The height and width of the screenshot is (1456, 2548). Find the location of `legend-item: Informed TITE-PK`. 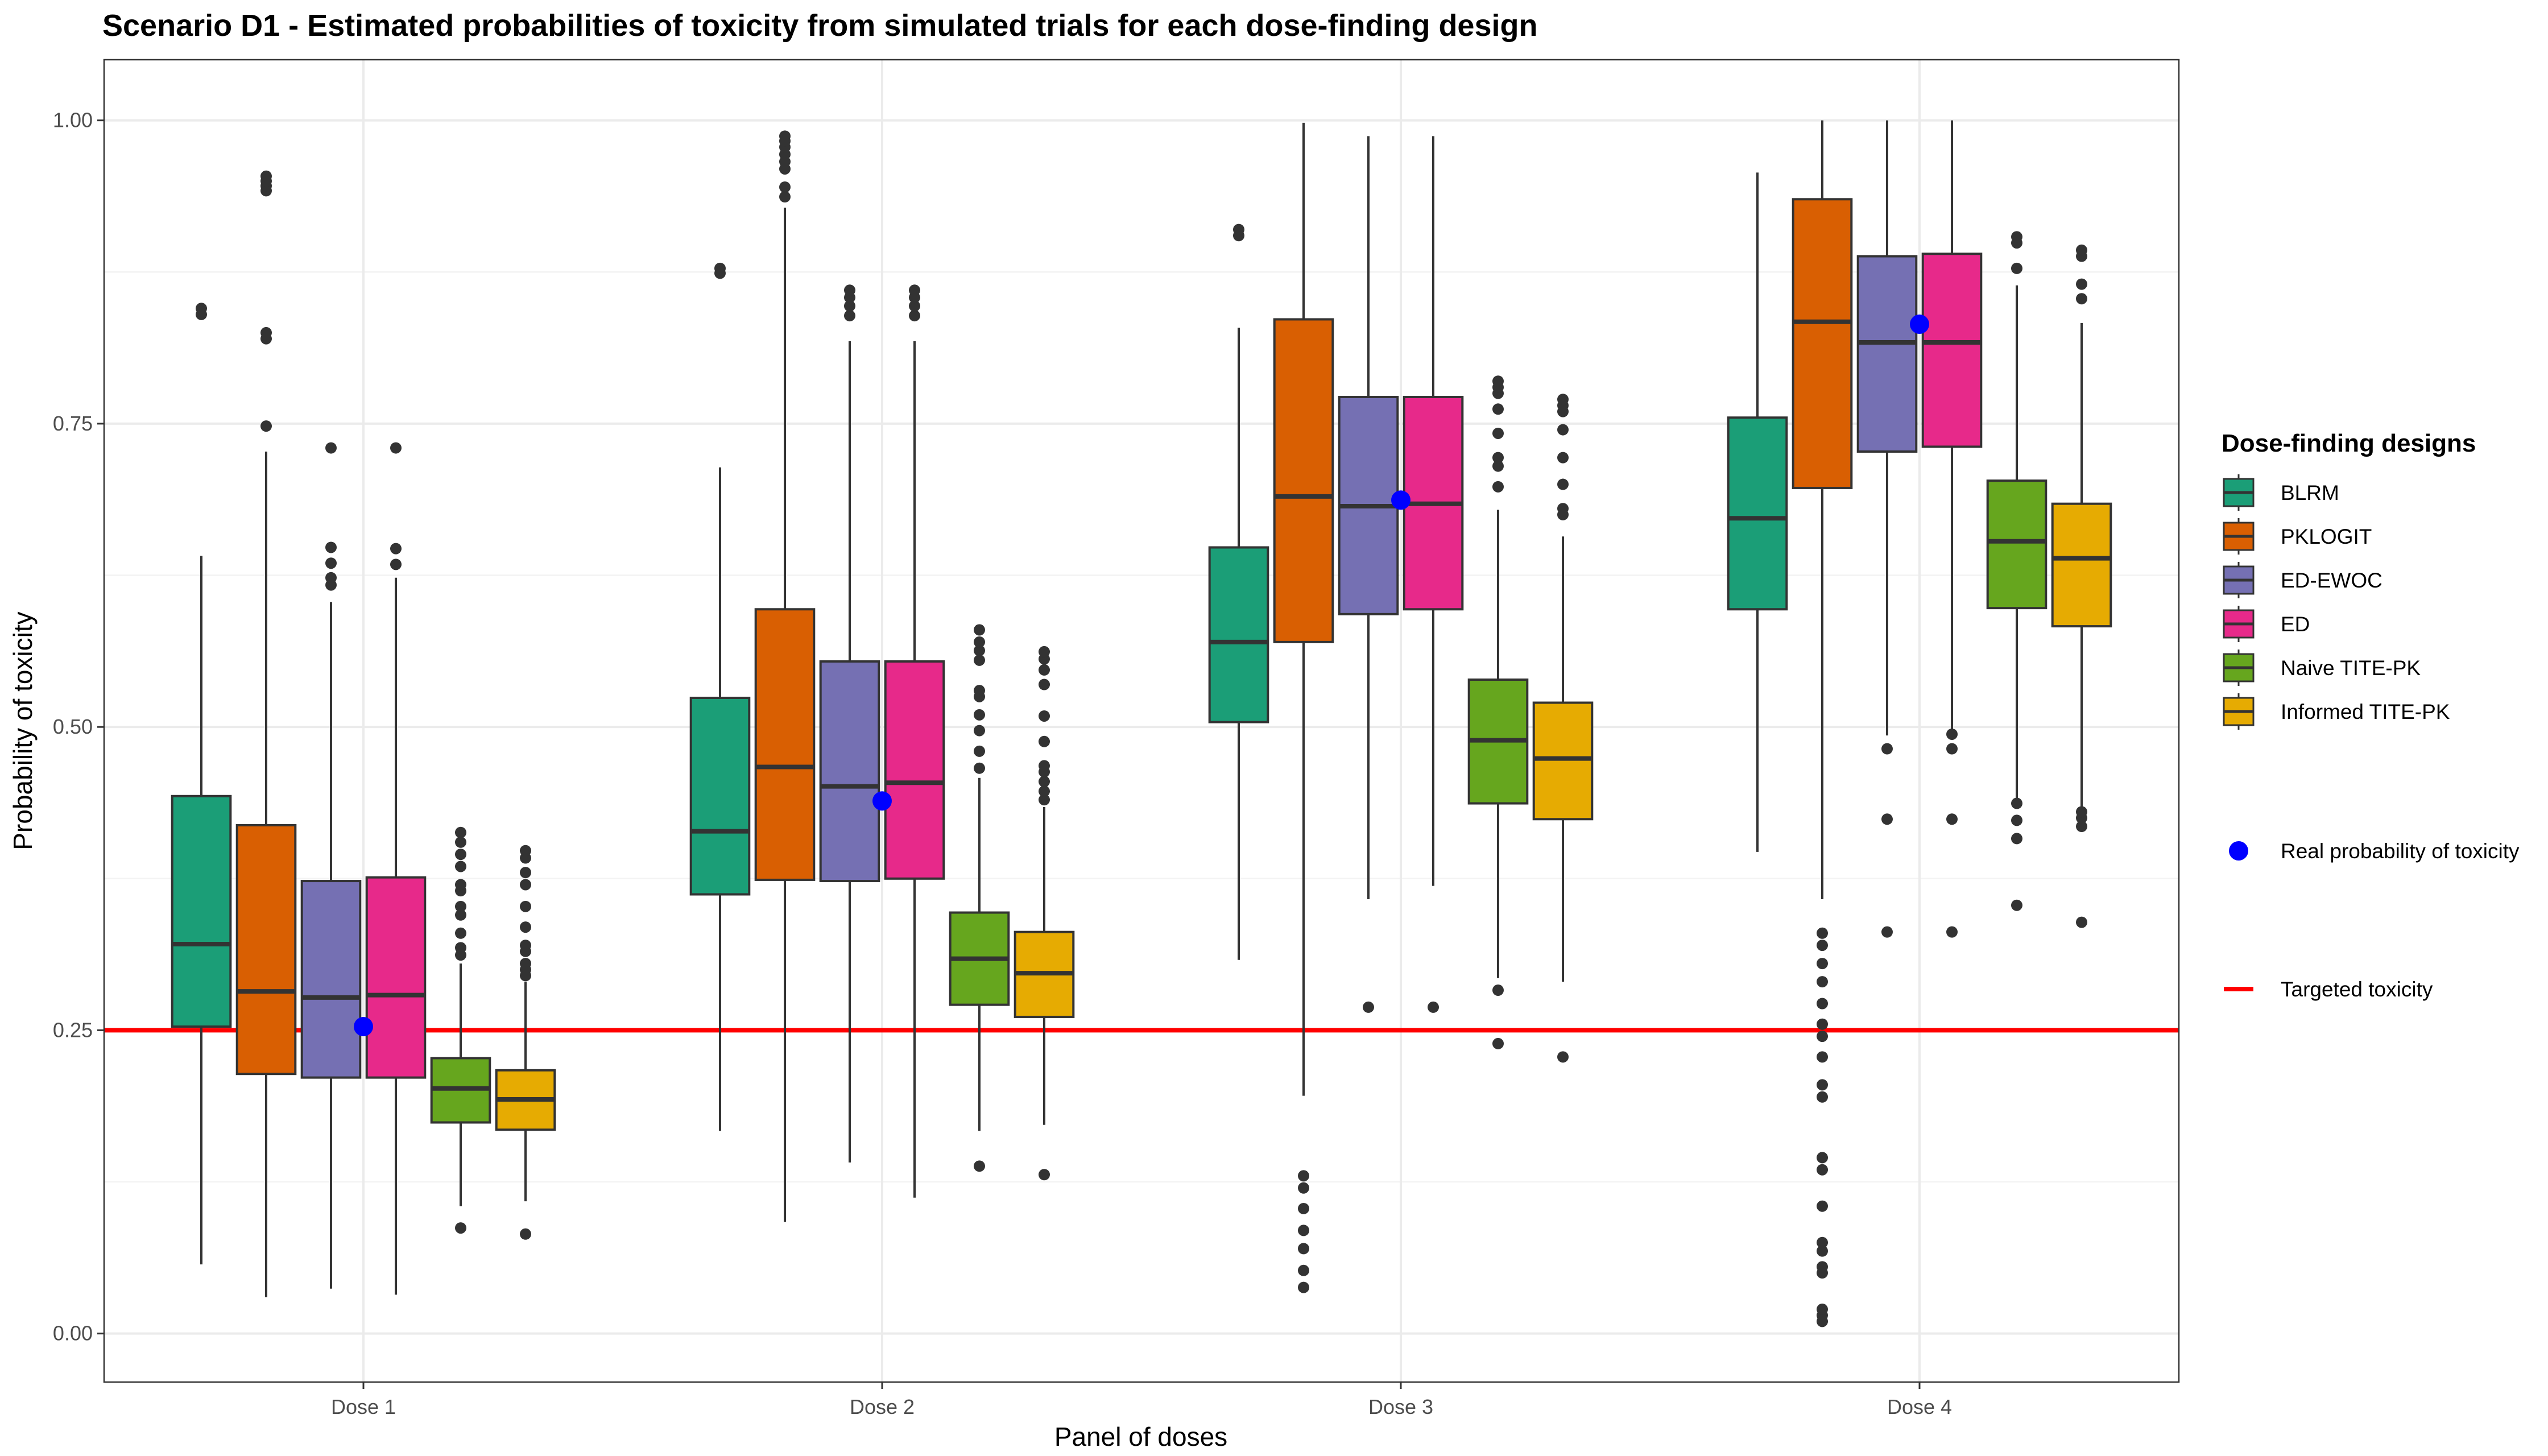

legend-item: Informed TITE-PK is located at coordinates (2336, 711).